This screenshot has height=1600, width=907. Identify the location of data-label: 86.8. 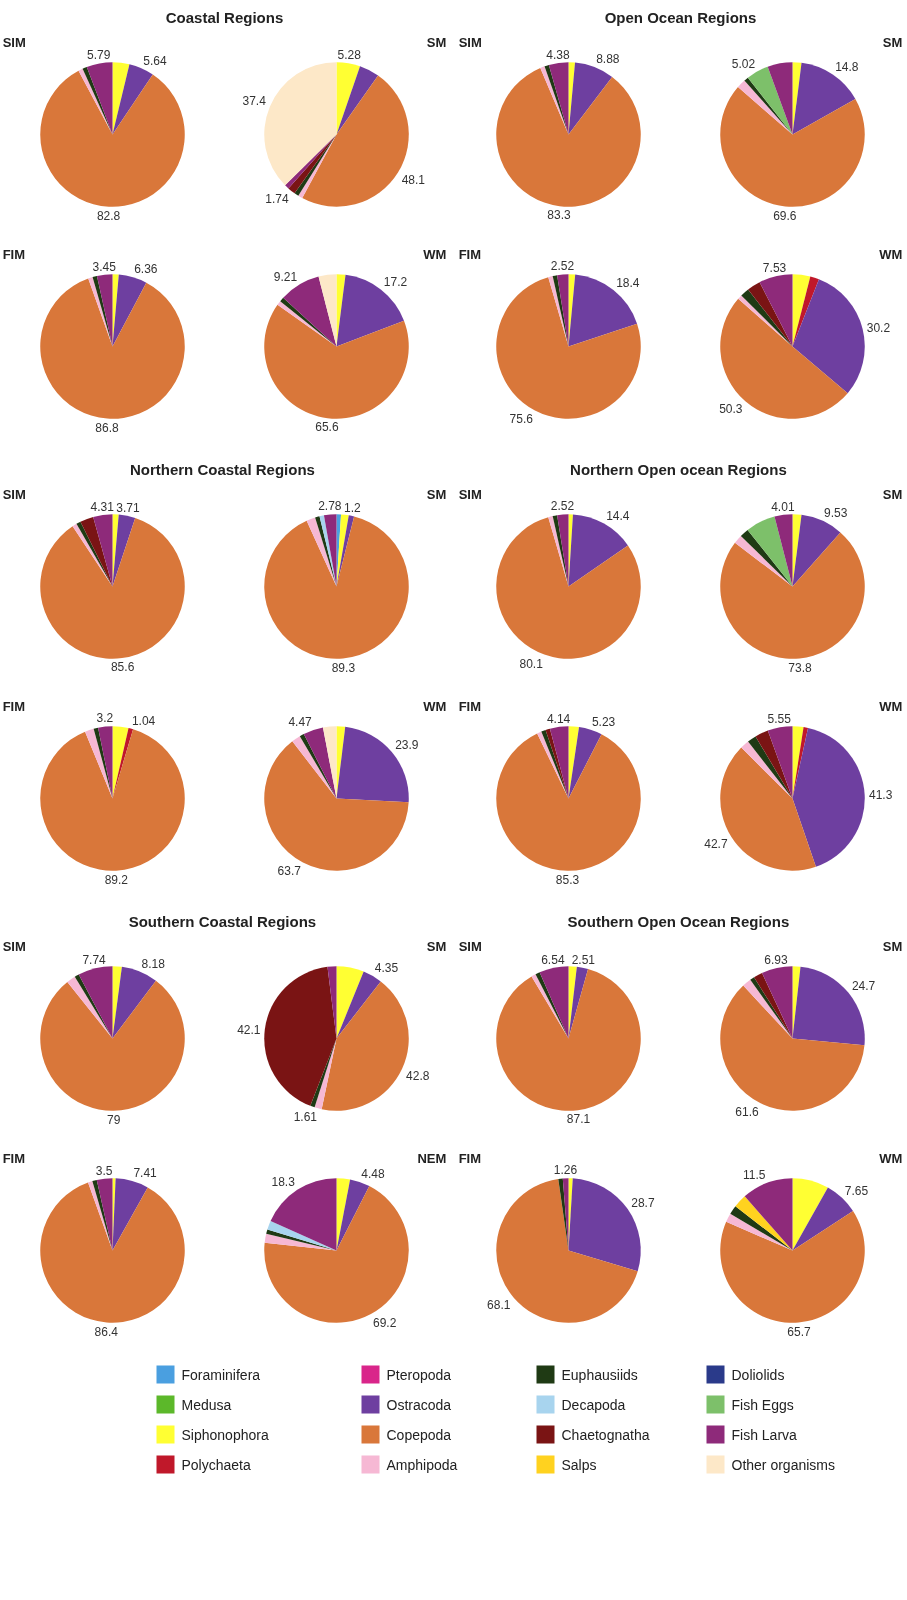
(107, 427).